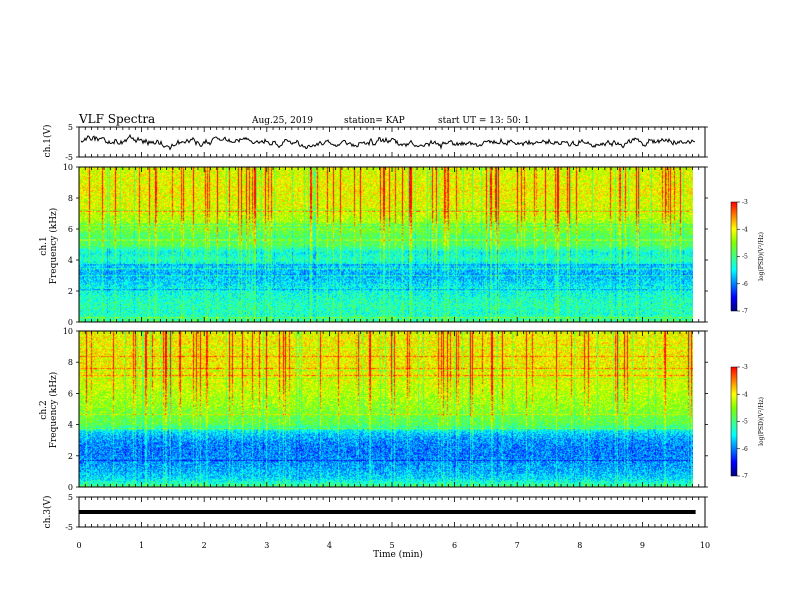  Describe the element at coordinates (282, 121) in the screenshot. I see `date-label: Aug.25, 2019` at that location.